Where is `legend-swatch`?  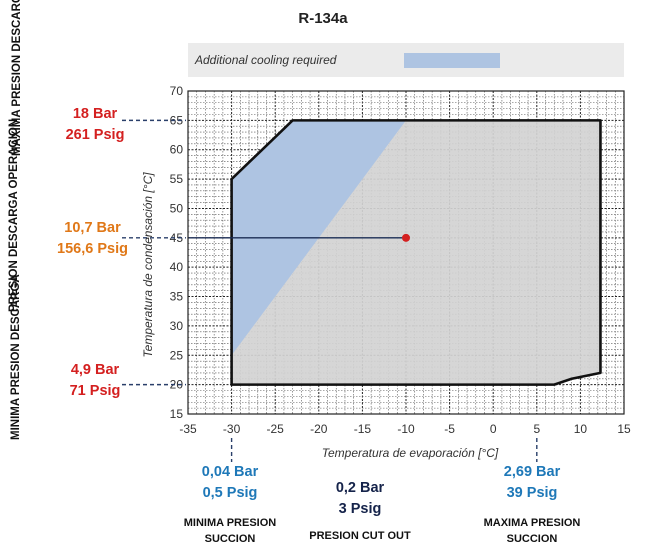 legend-swatch is located at coordinates (452, 60).